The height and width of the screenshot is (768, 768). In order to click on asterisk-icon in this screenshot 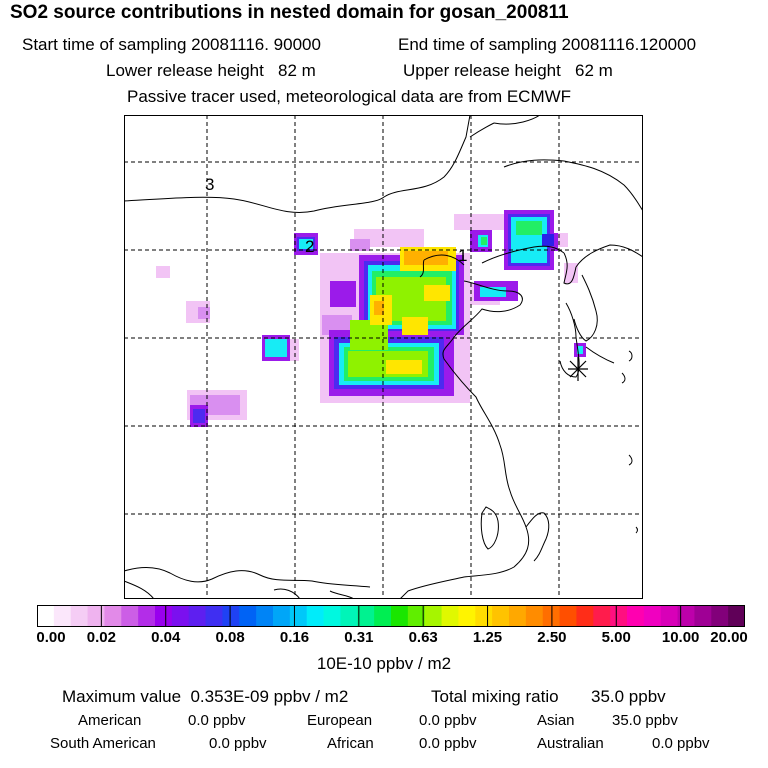, I will do `click(578, 369)`.